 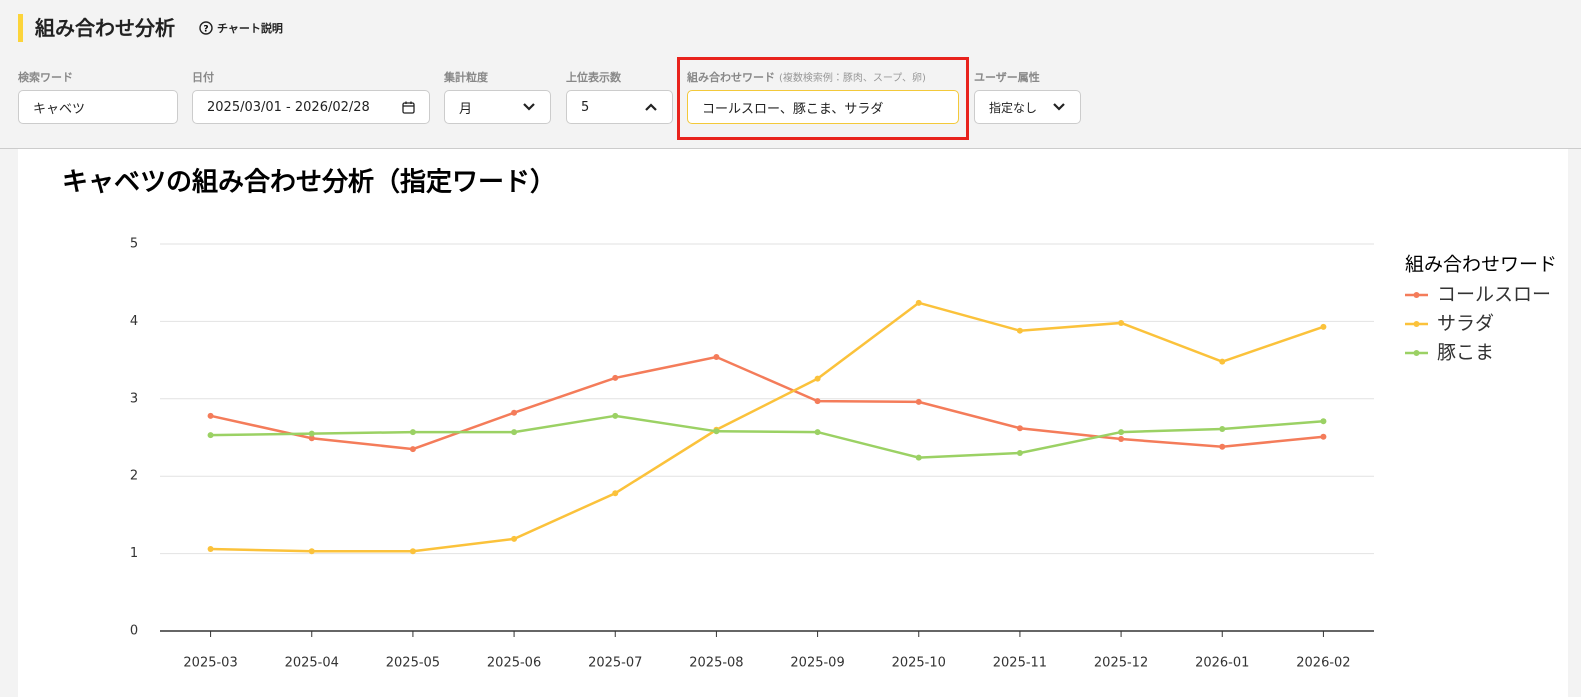 What do you see at coordinates (593, 77) in the screenshot?
I see `filter-label: 上位表示数` at bounding box center [593, 77].